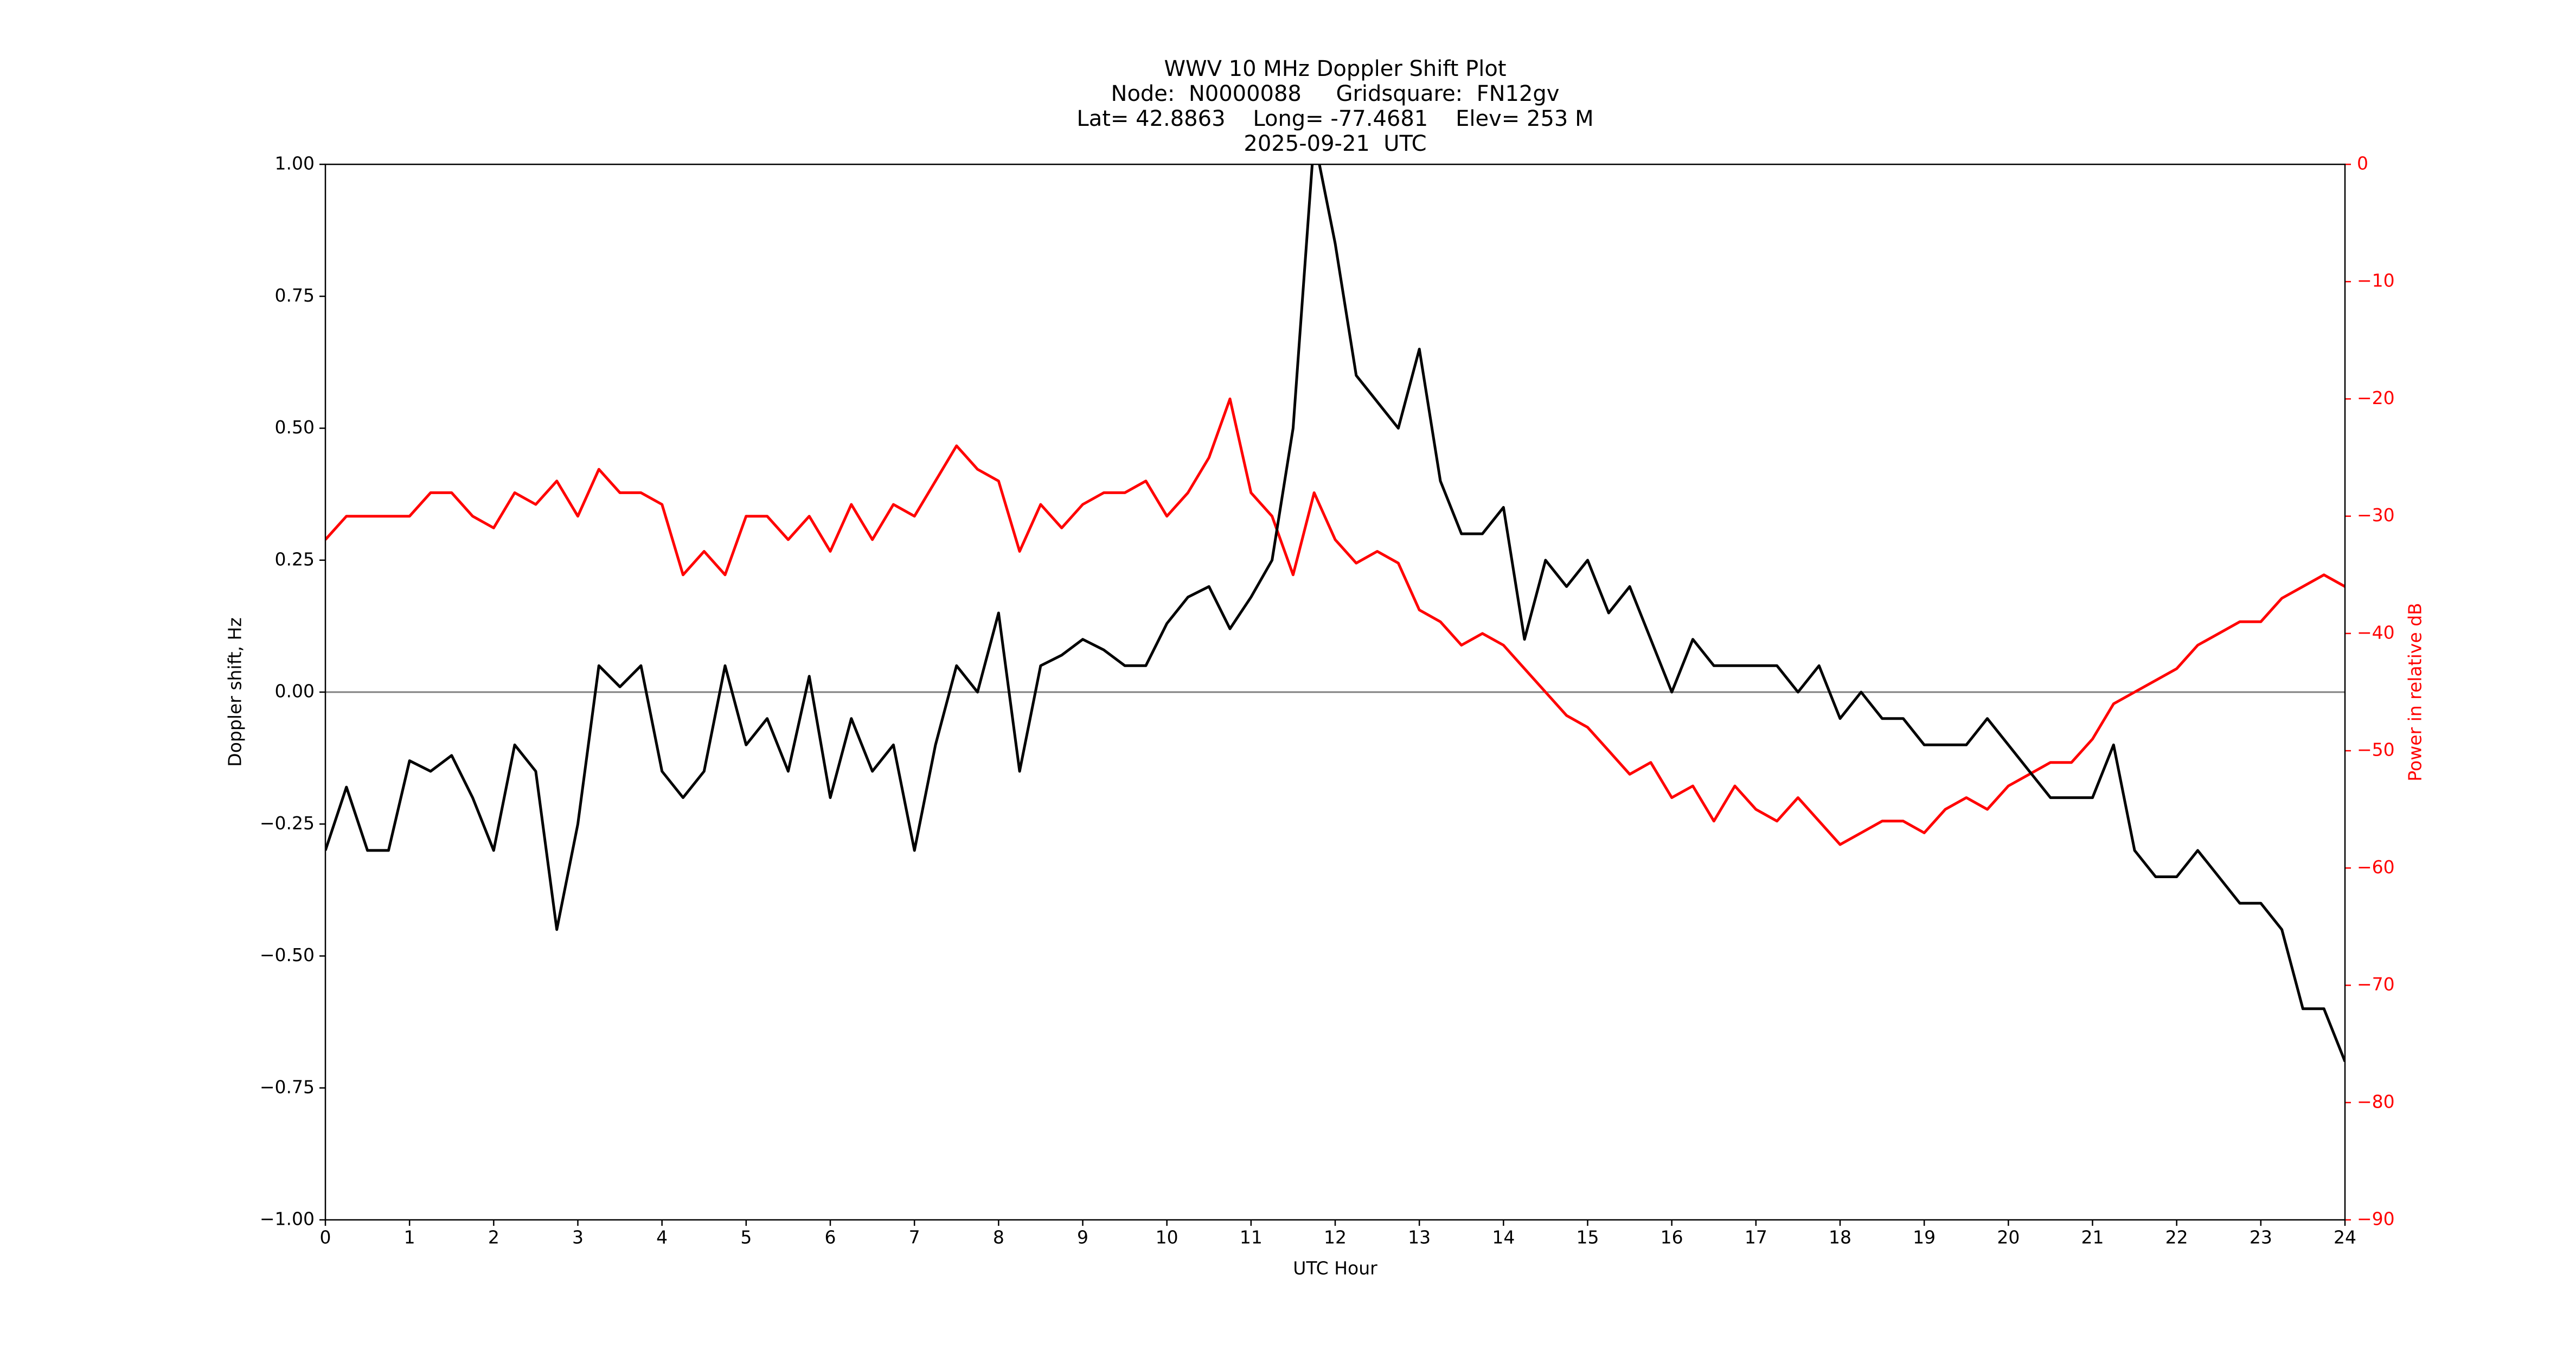 This screenshot has height=1356, width=2576. What do you see at coordinates (1167, 1237) in the screenshot?
I see `x-tick-label: 10` at bounding box center [1167, 1237].